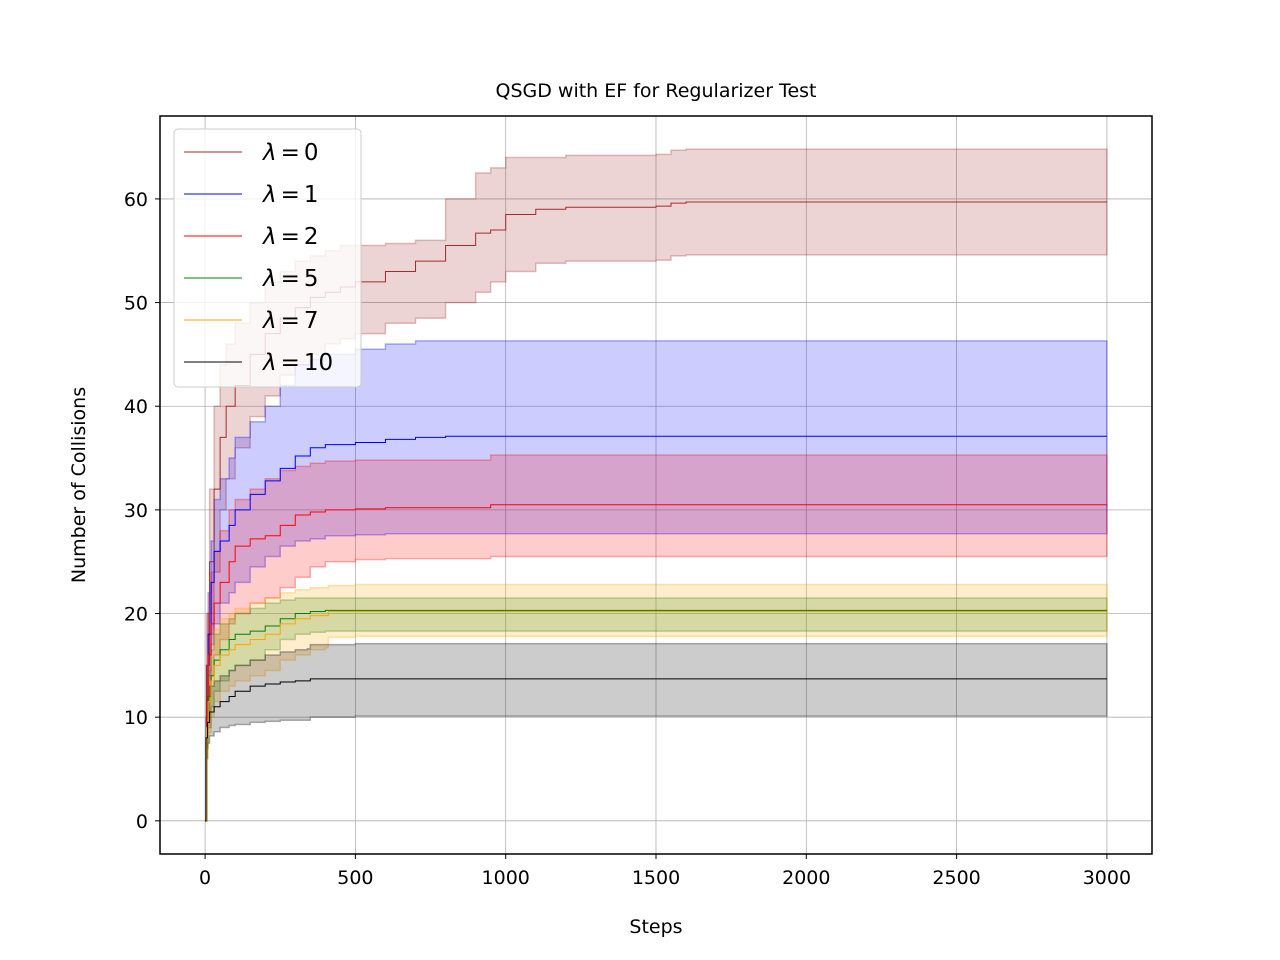  Describe the element at coordinates (655, 927) in the screenshot. I see `x-axis-label: Steps` at that location.